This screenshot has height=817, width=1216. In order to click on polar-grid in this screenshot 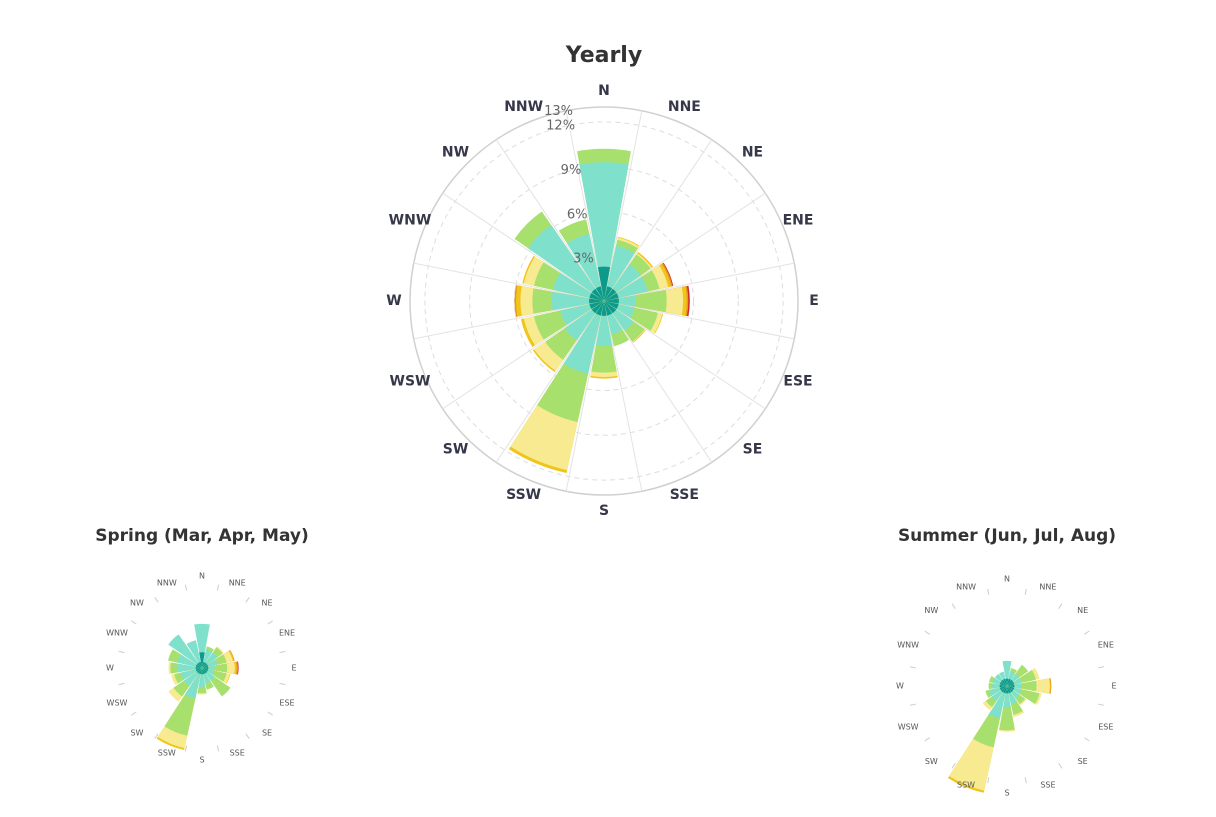, I will do `click(202, 668)`.